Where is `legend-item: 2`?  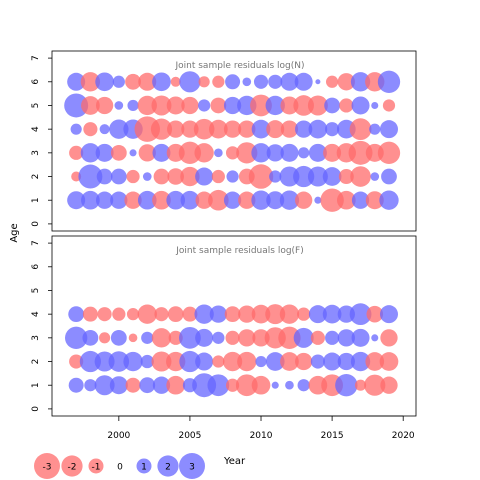 legend-item: 2 is located at coordinates (168, 466).